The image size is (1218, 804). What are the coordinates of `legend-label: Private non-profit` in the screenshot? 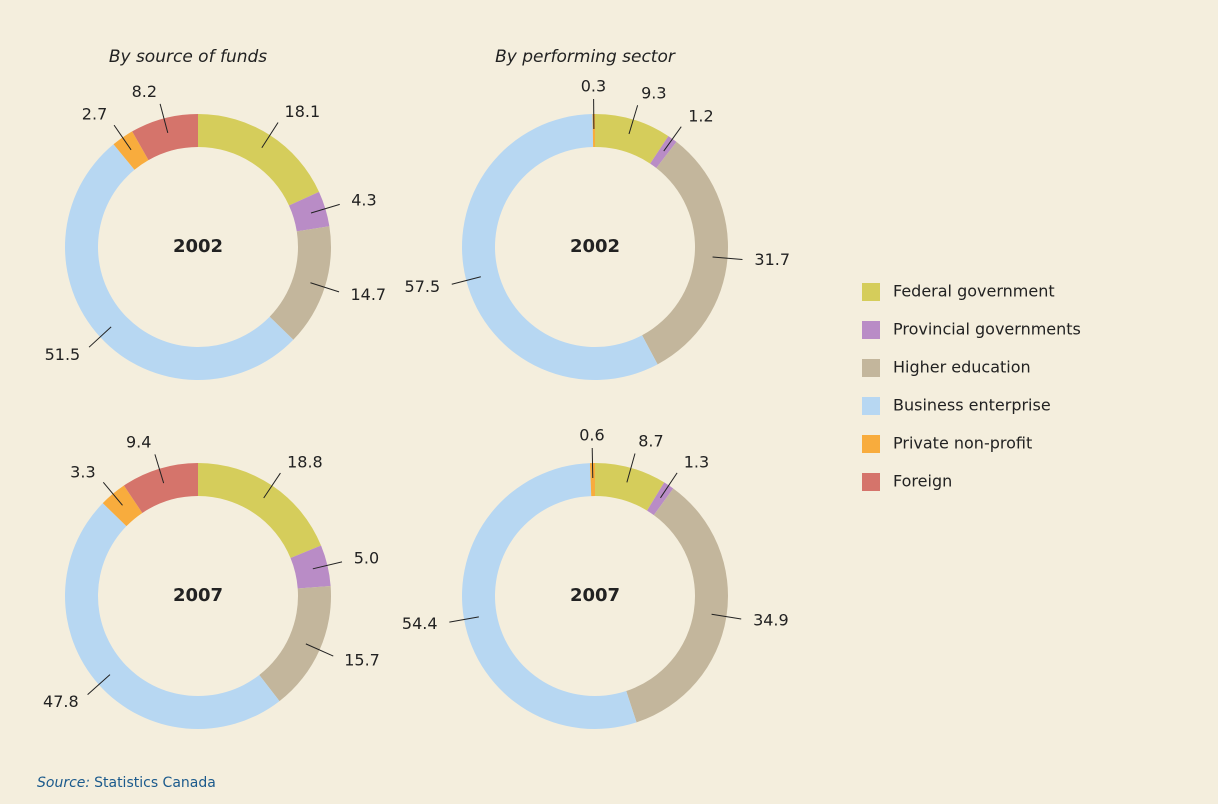 It's located at (962, 443).